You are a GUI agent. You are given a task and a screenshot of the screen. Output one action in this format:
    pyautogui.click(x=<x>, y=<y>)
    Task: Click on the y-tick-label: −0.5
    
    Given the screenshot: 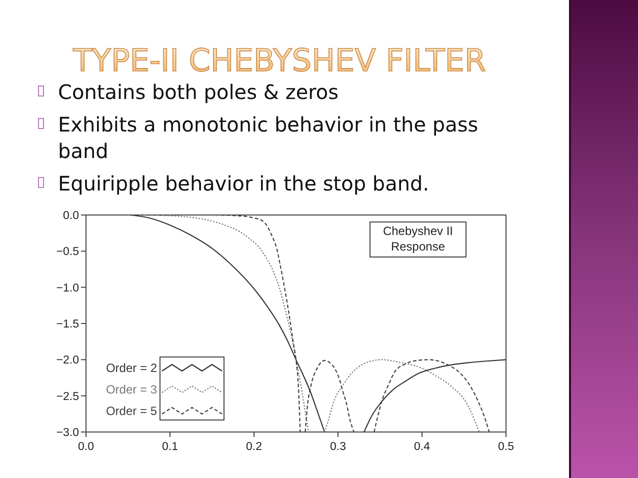 What is the action you would take?
    pyautogui.click(x=67, y=252)
    